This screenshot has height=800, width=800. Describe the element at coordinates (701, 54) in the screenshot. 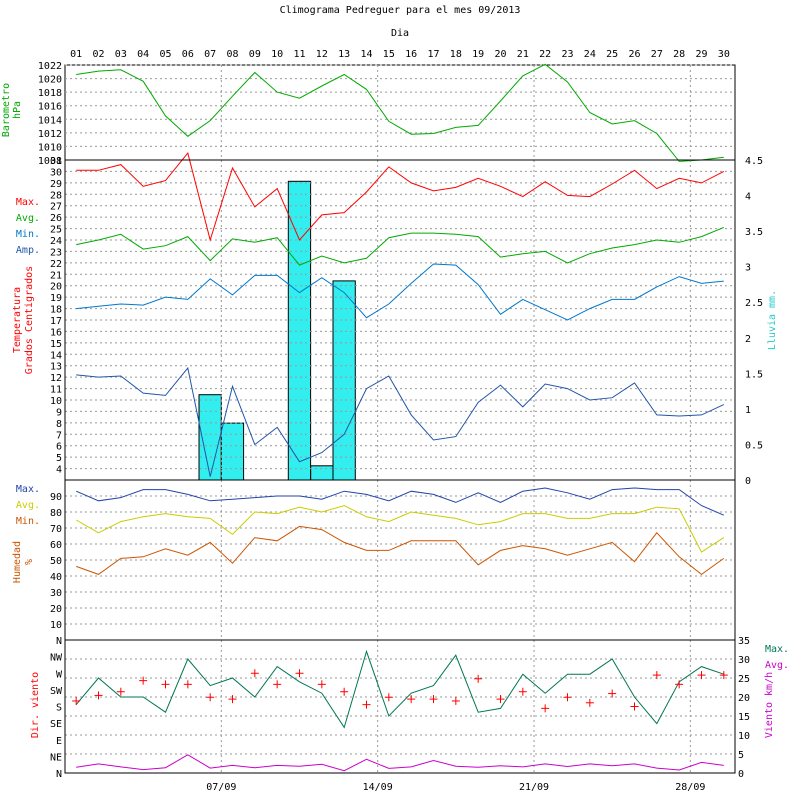

I see `day-tick-label: 29` at that location.